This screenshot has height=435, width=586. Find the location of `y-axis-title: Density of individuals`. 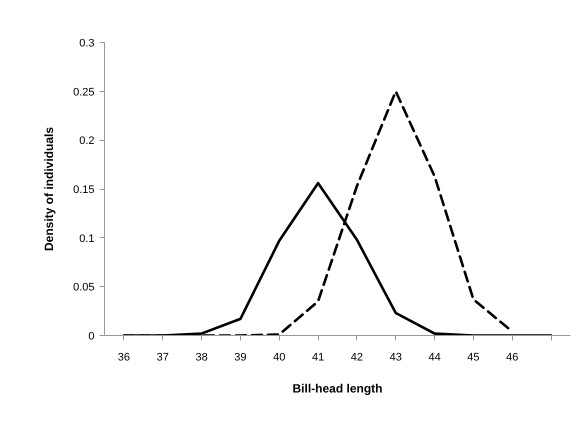

y-axis-title: Density of individuals is located at coordinates (49, 189).